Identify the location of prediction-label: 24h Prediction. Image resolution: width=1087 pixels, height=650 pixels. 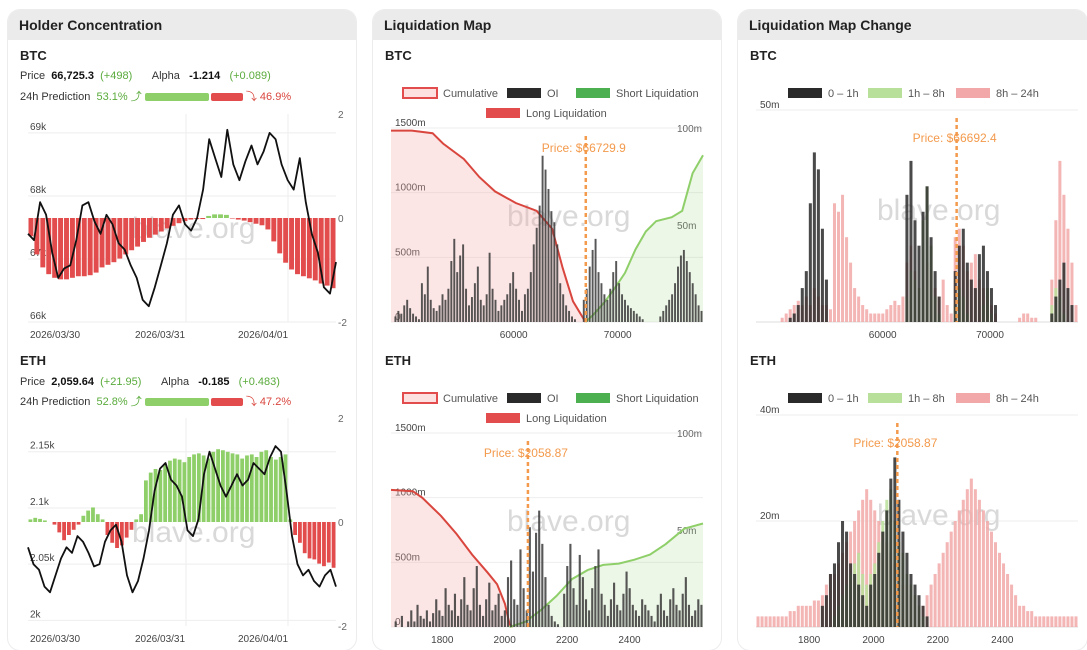
(55, 402).